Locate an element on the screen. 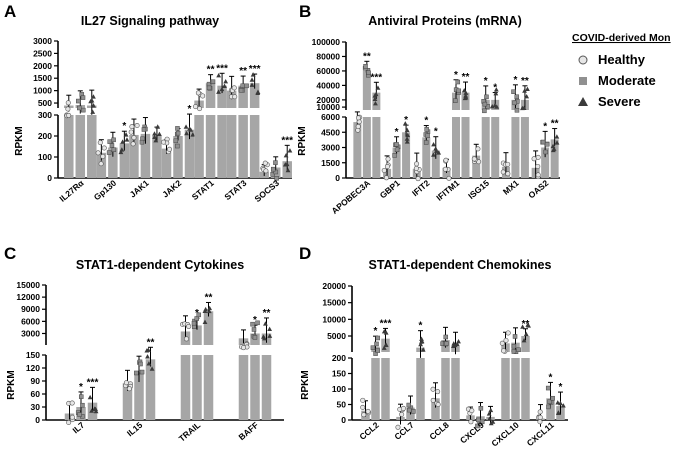 The width and height of the screenshot is (685, 462). legend-title: COVID-derived Mon is located at coordinates (621, 38).